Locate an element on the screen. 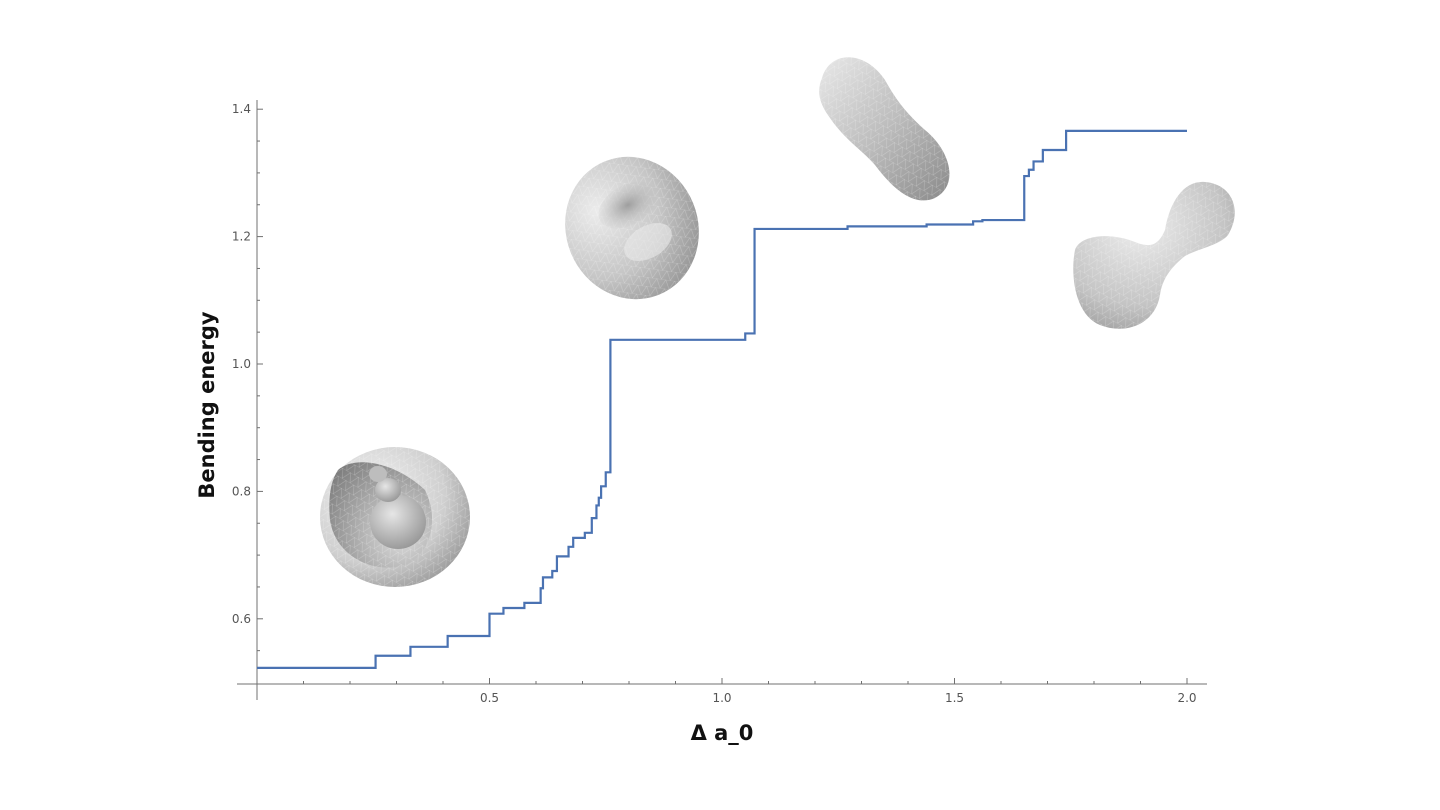 The height and width of the screenshot is (810, 1440). x-tick-label: 2.0 is located at coordinates (1186, 698).